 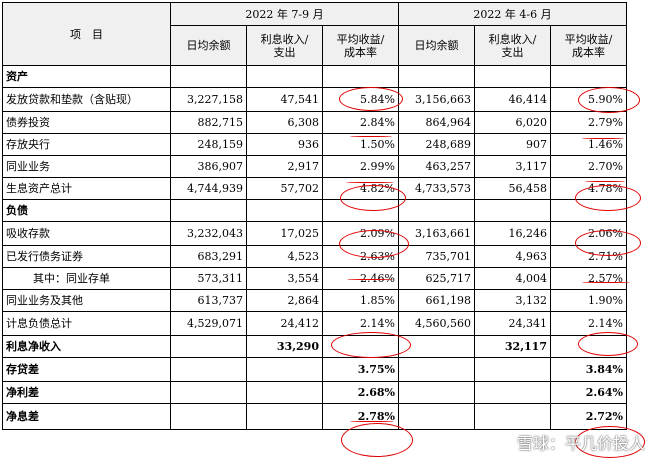 I want to click on header-col-avg-balance: 日均余额, so click(x=436, y=45).